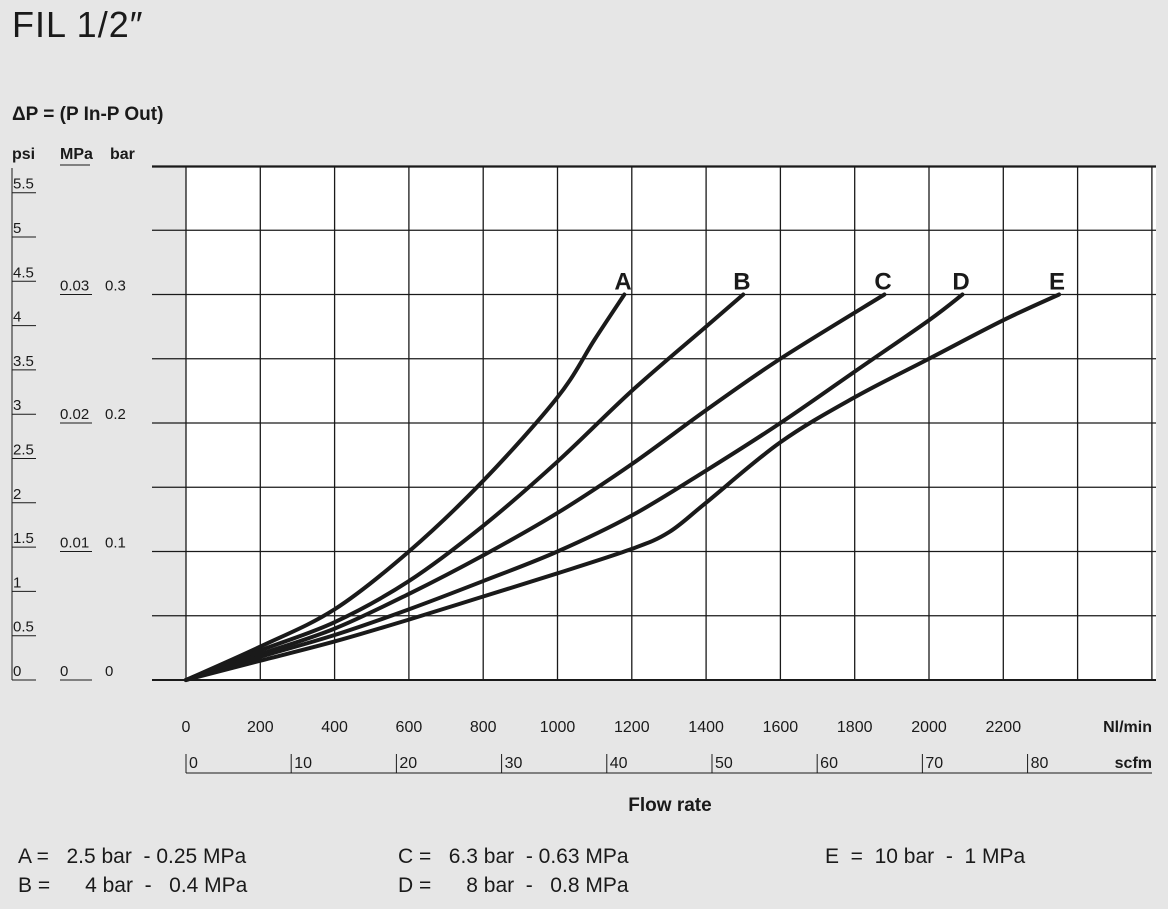 Image resolution: width=1168 pixels, height=909 pixels. I want to click on y-tick-psi: 1.5, so click(23, 538).